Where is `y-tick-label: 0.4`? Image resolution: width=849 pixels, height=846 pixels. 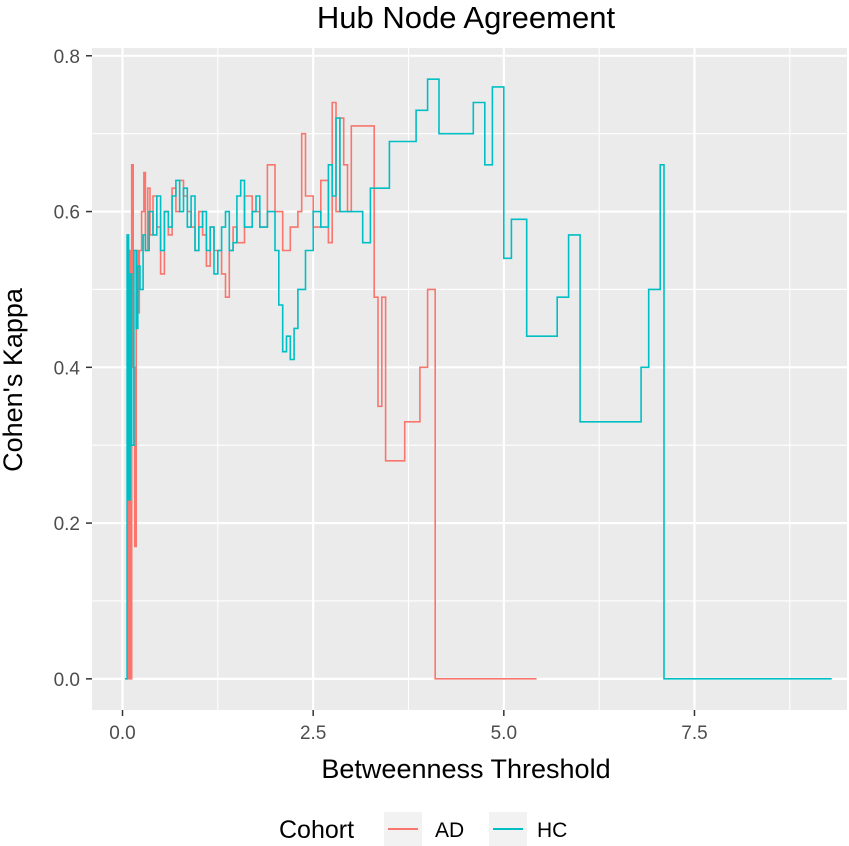
y-tick-label: 0.4 is located at coordinates (67, 368).